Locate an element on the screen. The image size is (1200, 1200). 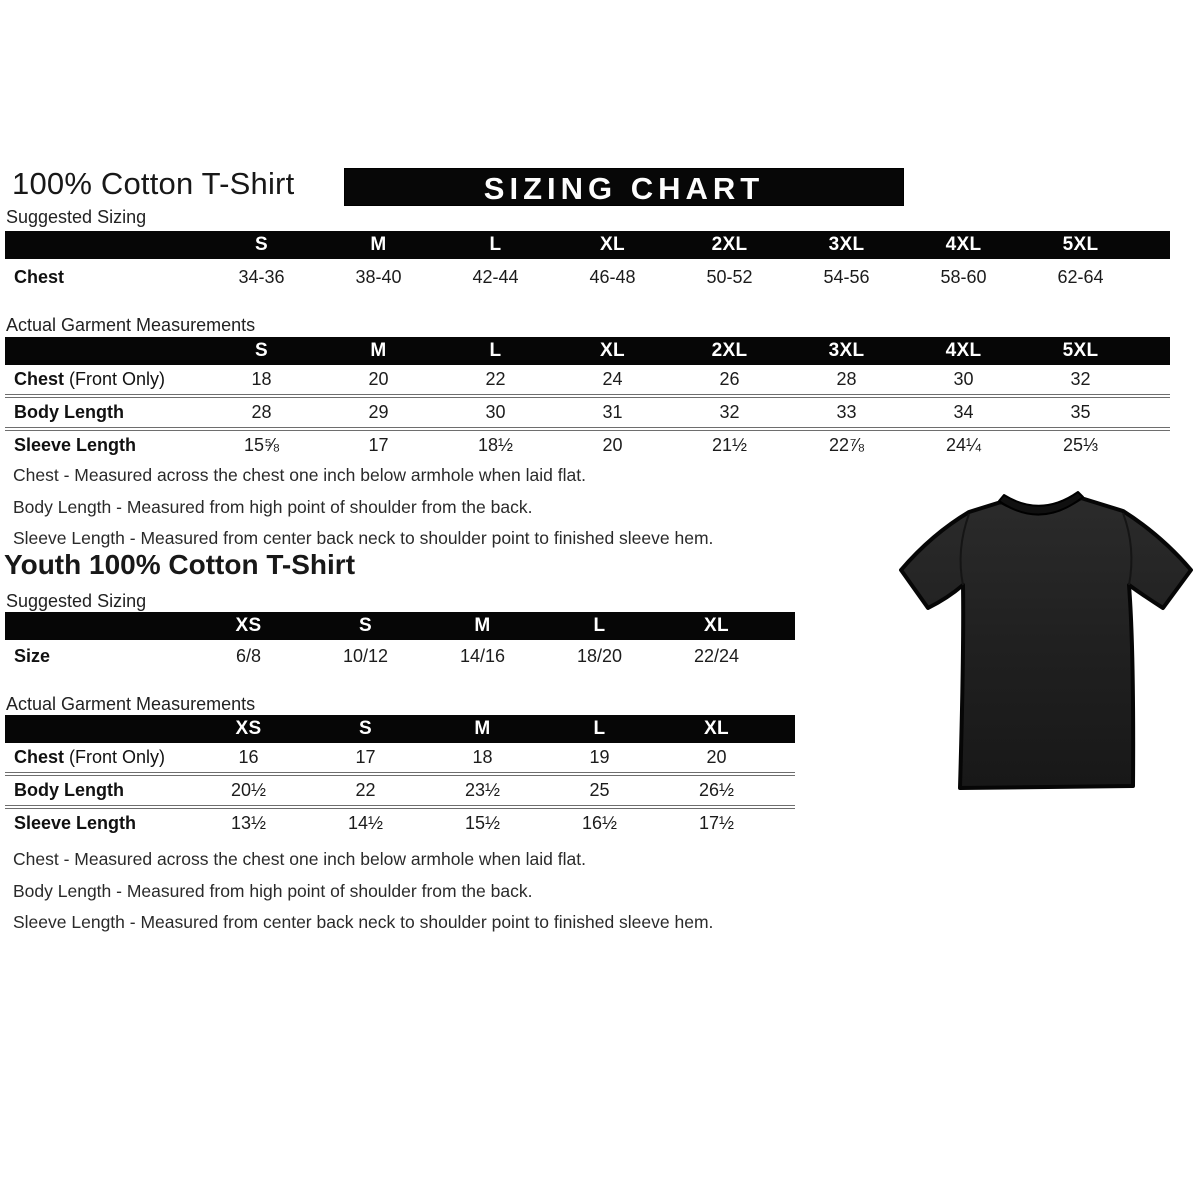
row-label-bold: Size is located at coordinates (32, 656).